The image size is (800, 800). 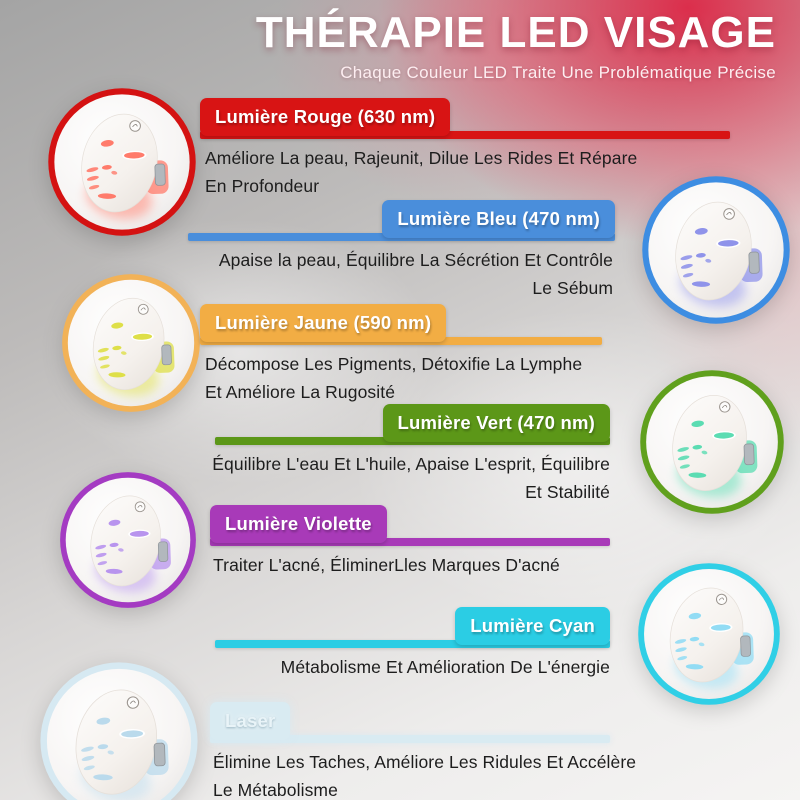 What do you see at coordinates (275, 790) in the screenshot?
I see `description-line: Le Métabolisme` at bounding box center [275, 790].